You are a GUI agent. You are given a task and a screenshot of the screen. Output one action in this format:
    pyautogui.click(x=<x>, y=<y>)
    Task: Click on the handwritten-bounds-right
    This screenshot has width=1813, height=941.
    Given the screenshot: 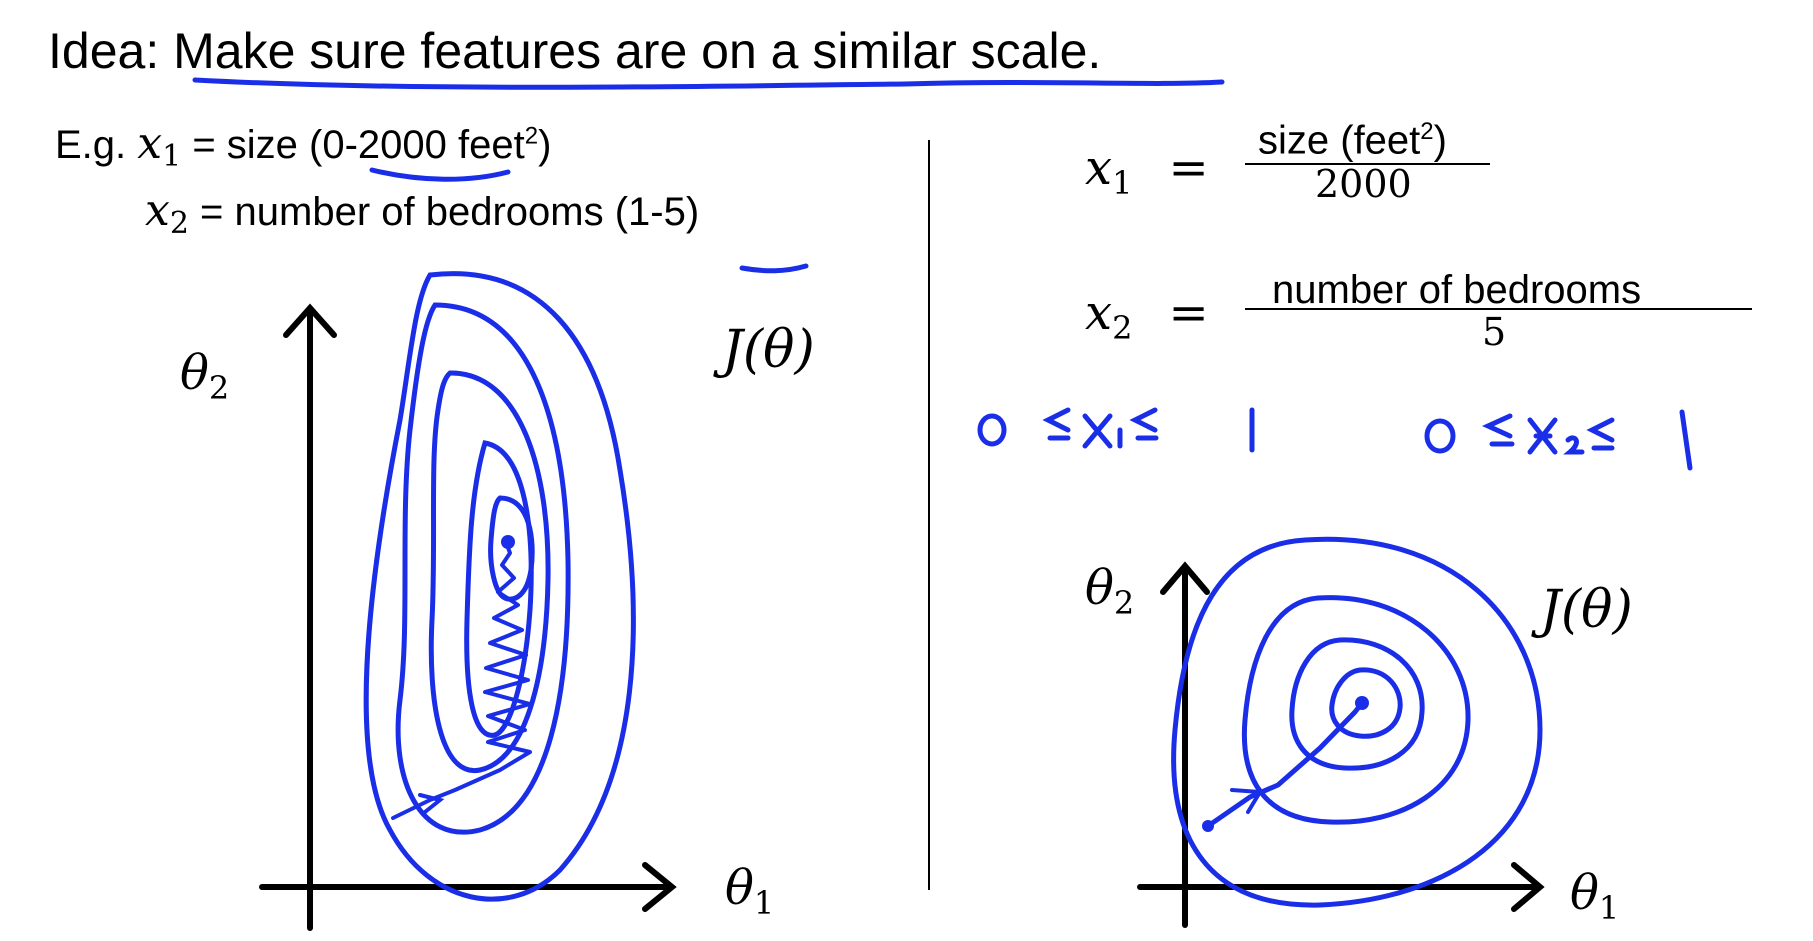 What is the action you would take?
    pyautogui.click(x=1558, y=440)
    